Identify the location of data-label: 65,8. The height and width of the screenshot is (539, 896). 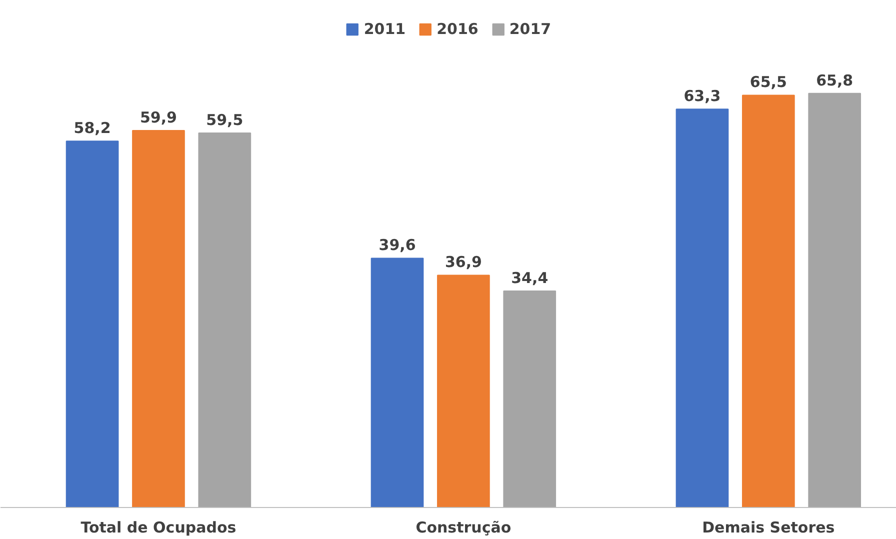
(835, 80).